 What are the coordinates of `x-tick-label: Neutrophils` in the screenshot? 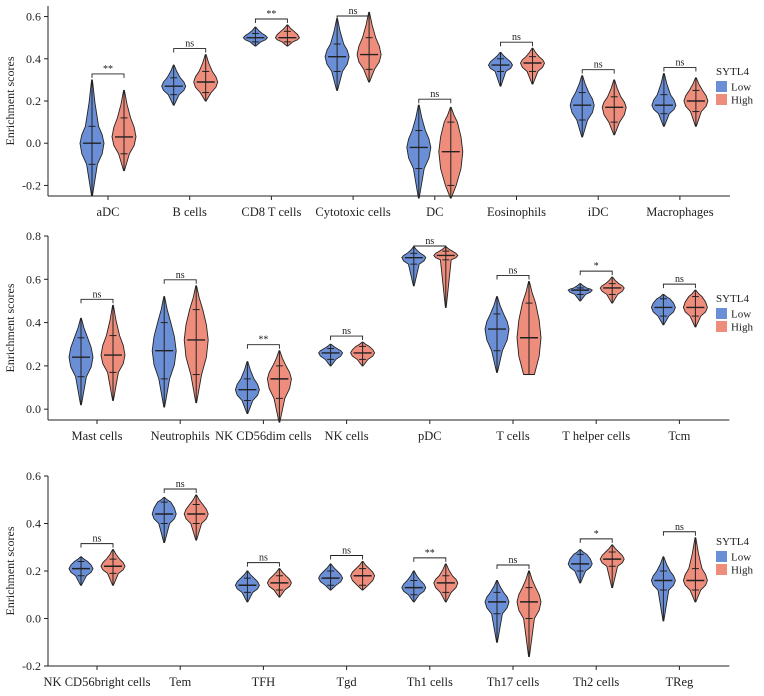 It's located at (180, 436).